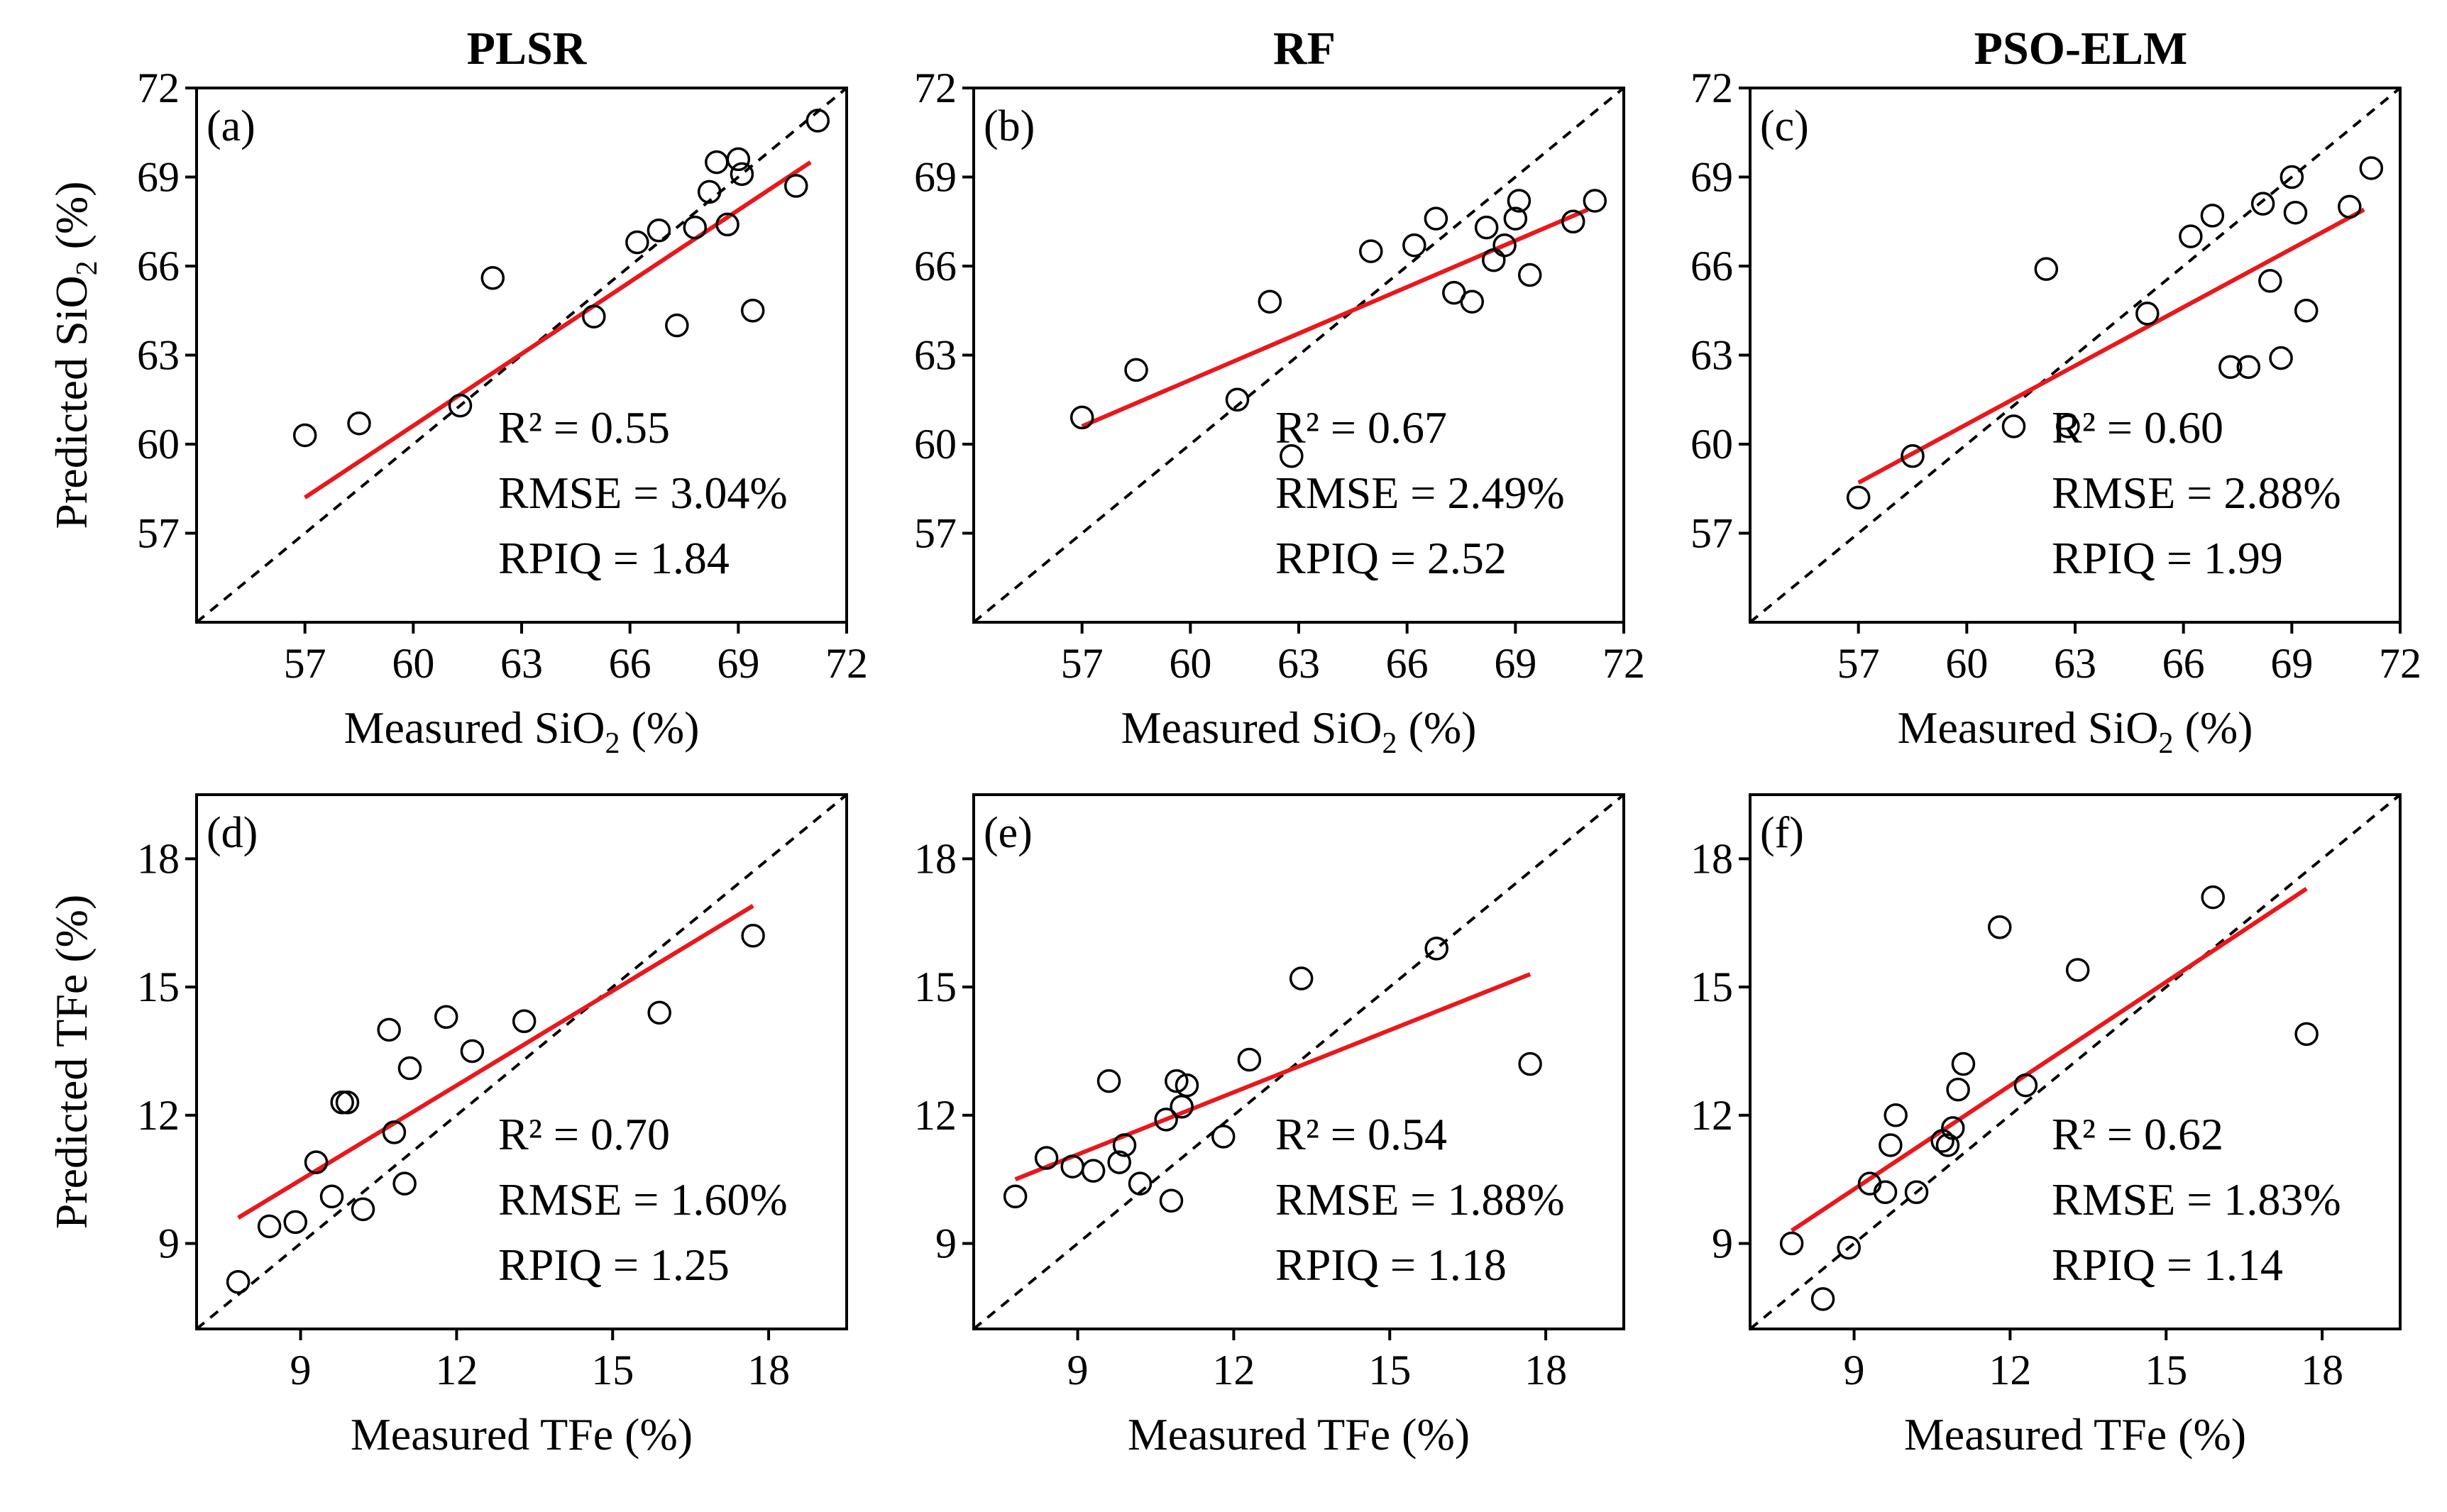 The height and width of the screenshot is (1512, 2447). What do you see at coordinates (1782, 833) in the screenshot?
I see `panel-label: (f)` at bounding box center [1782, 833].